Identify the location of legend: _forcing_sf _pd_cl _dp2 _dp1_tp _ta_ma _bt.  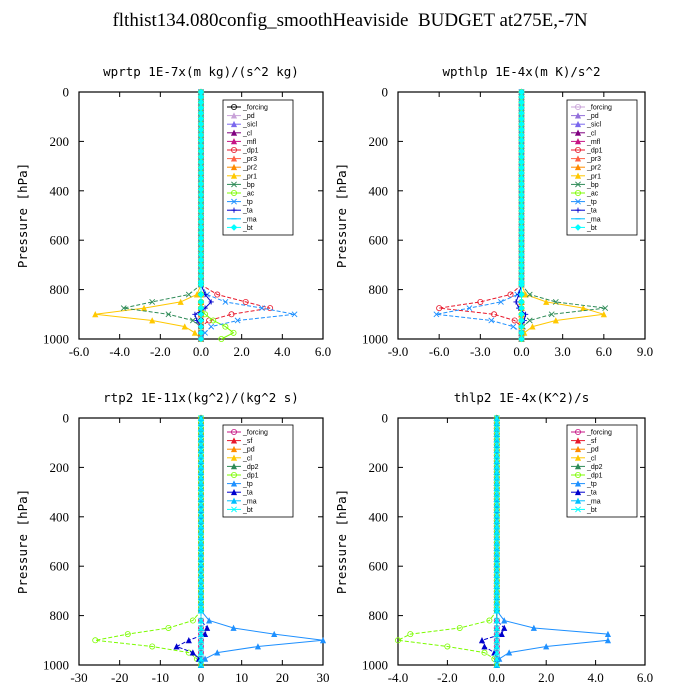
(258, 471).